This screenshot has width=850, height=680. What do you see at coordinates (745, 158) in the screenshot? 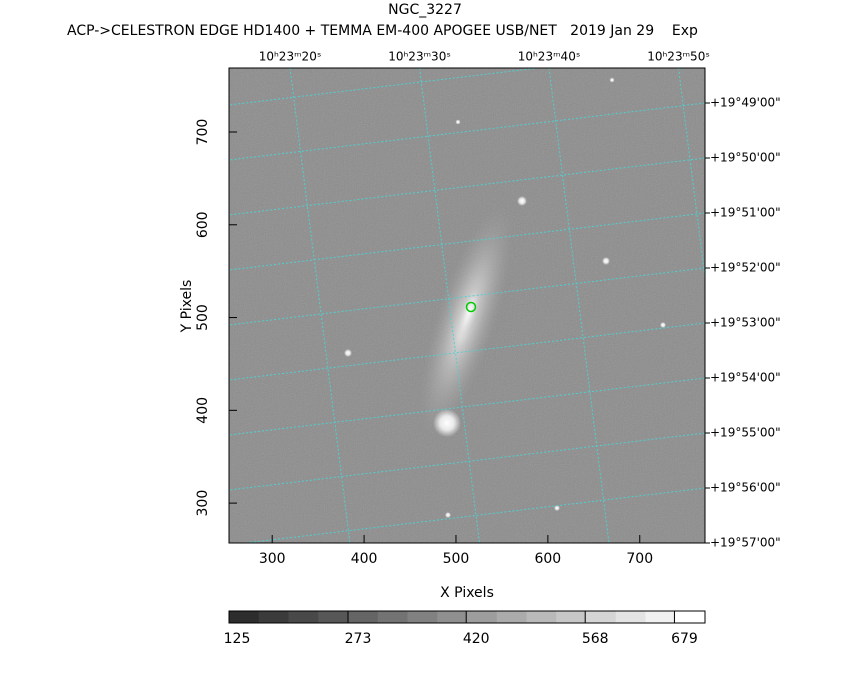
I see `dec-tick-label: +19°50'00"` at bounding box center [745, 158].